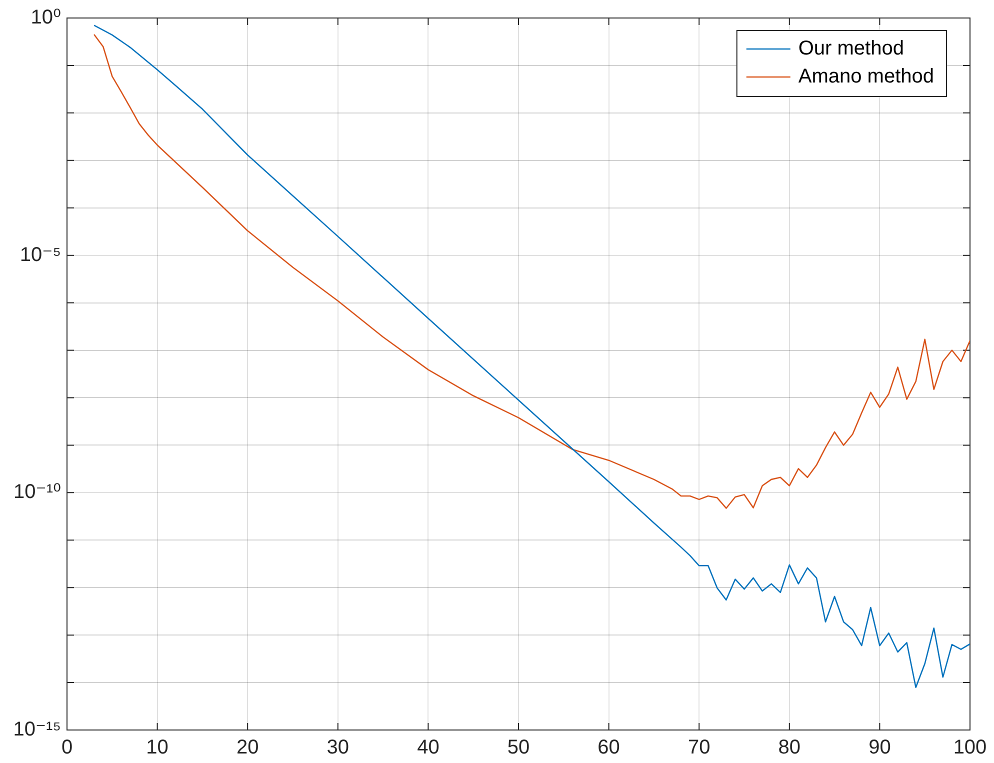  I want to click on x-tick-label: 100, so click(970, 747).